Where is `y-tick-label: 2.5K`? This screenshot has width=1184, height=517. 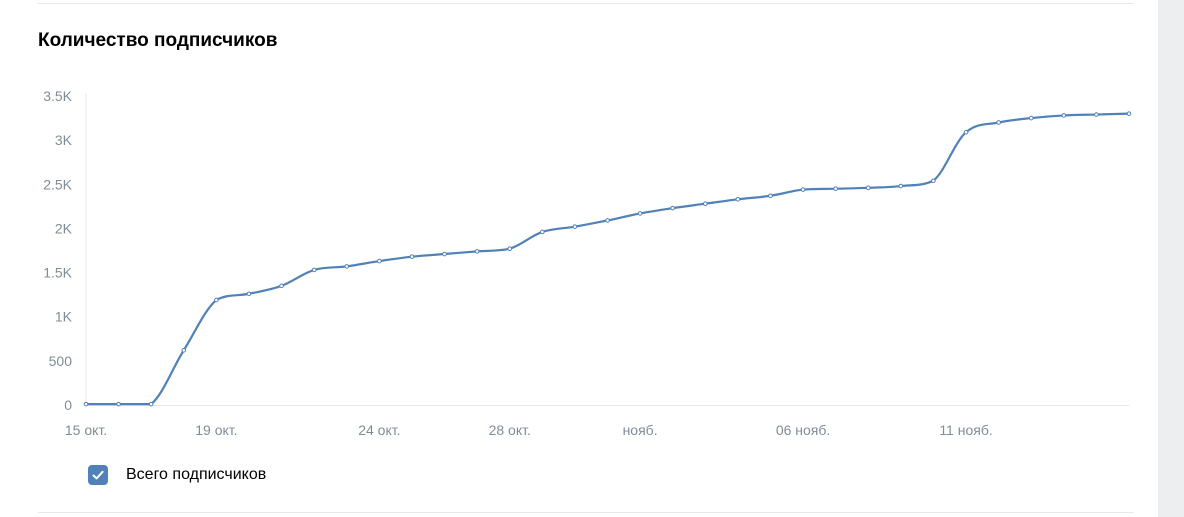 y-tick-label: 2.5K is located at coordinates (57, 184).